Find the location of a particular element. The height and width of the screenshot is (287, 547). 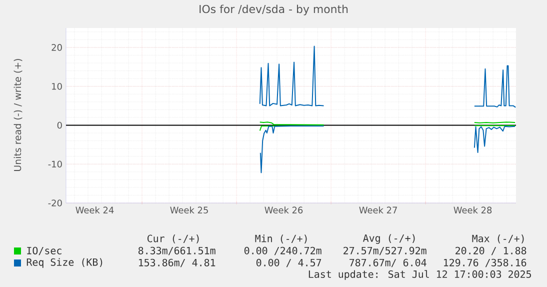

x-tick-label: Week 25 is located at coordinates (189, 210).